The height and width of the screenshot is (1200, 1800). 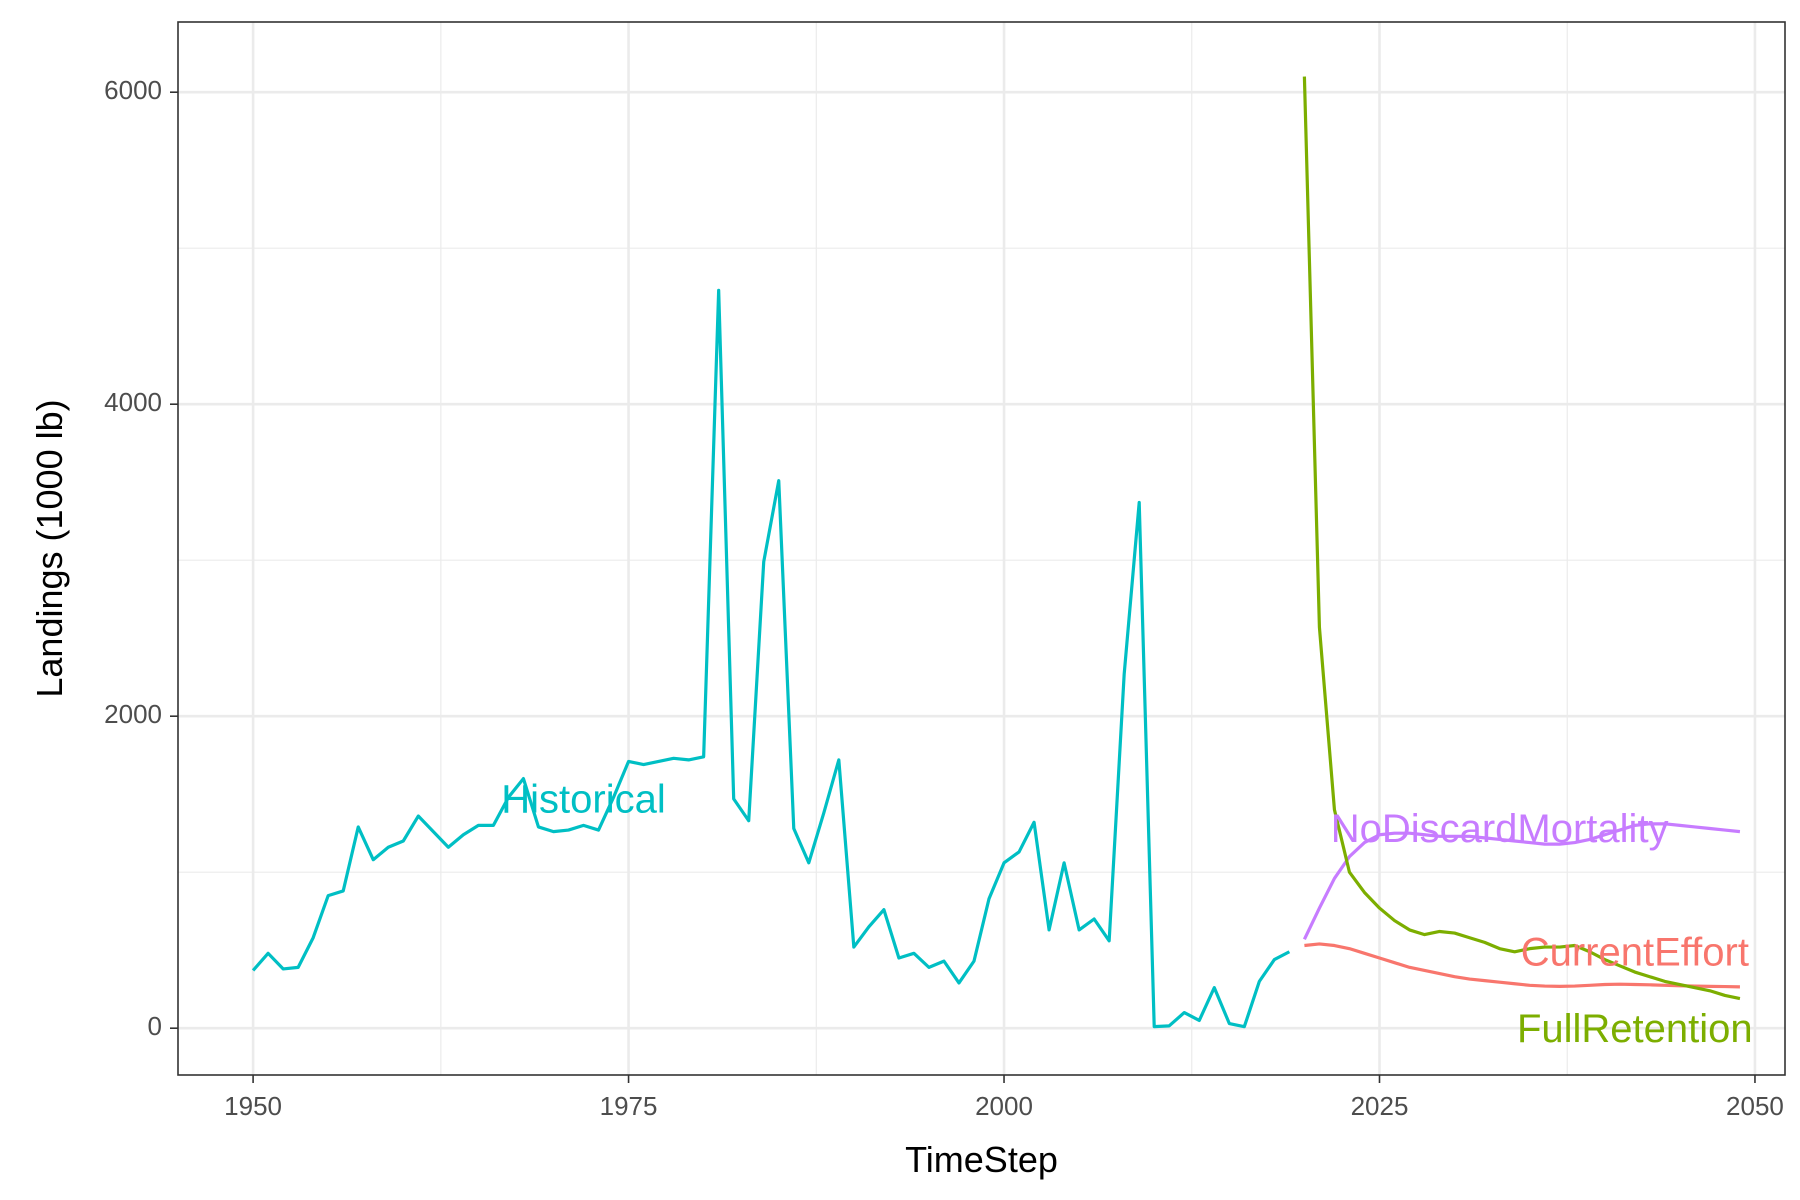 I want to click on series-label-Historical: Historical, so click(x=583, y=800).